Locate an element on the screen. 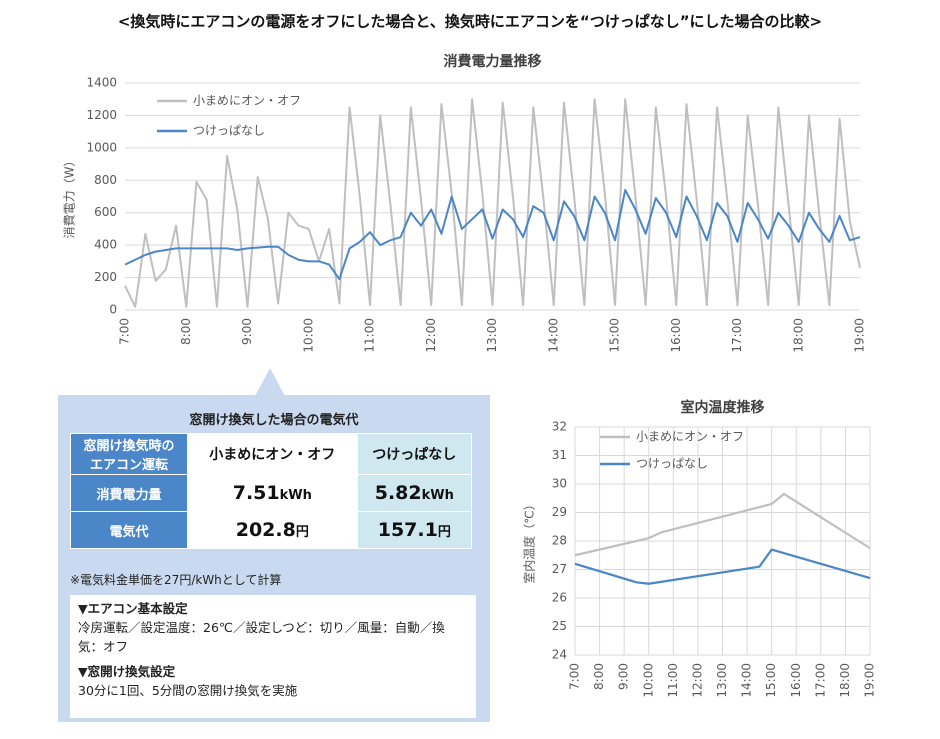  y-tick-label: 200 is located at coordinates (105, 277).